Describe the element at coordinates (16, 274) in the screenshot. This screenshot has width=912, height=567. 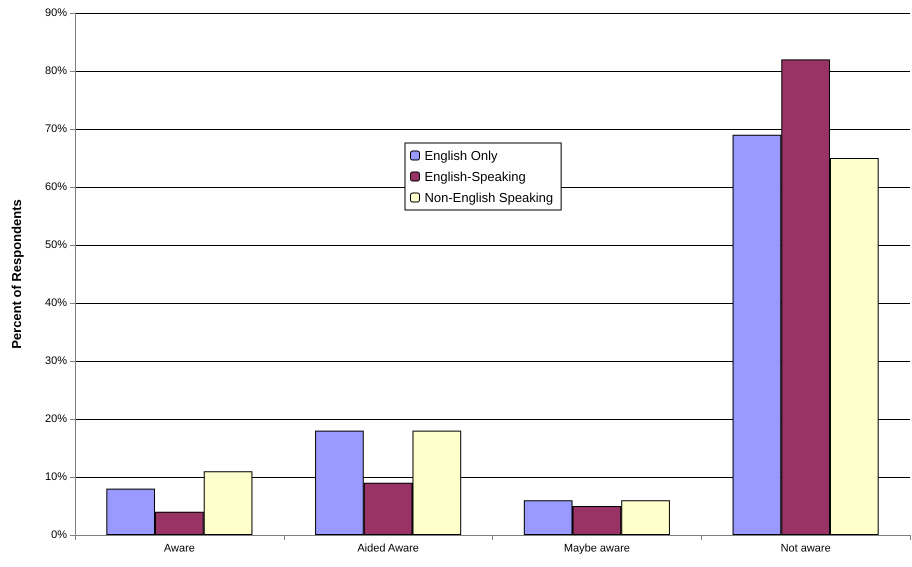
I see `y-axis-title: Percent of Respondents` at that location.